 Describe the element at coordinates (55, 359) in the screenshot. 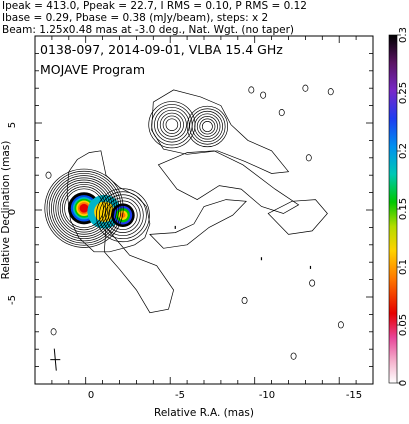

I see `beam-minor-axis` at that location.